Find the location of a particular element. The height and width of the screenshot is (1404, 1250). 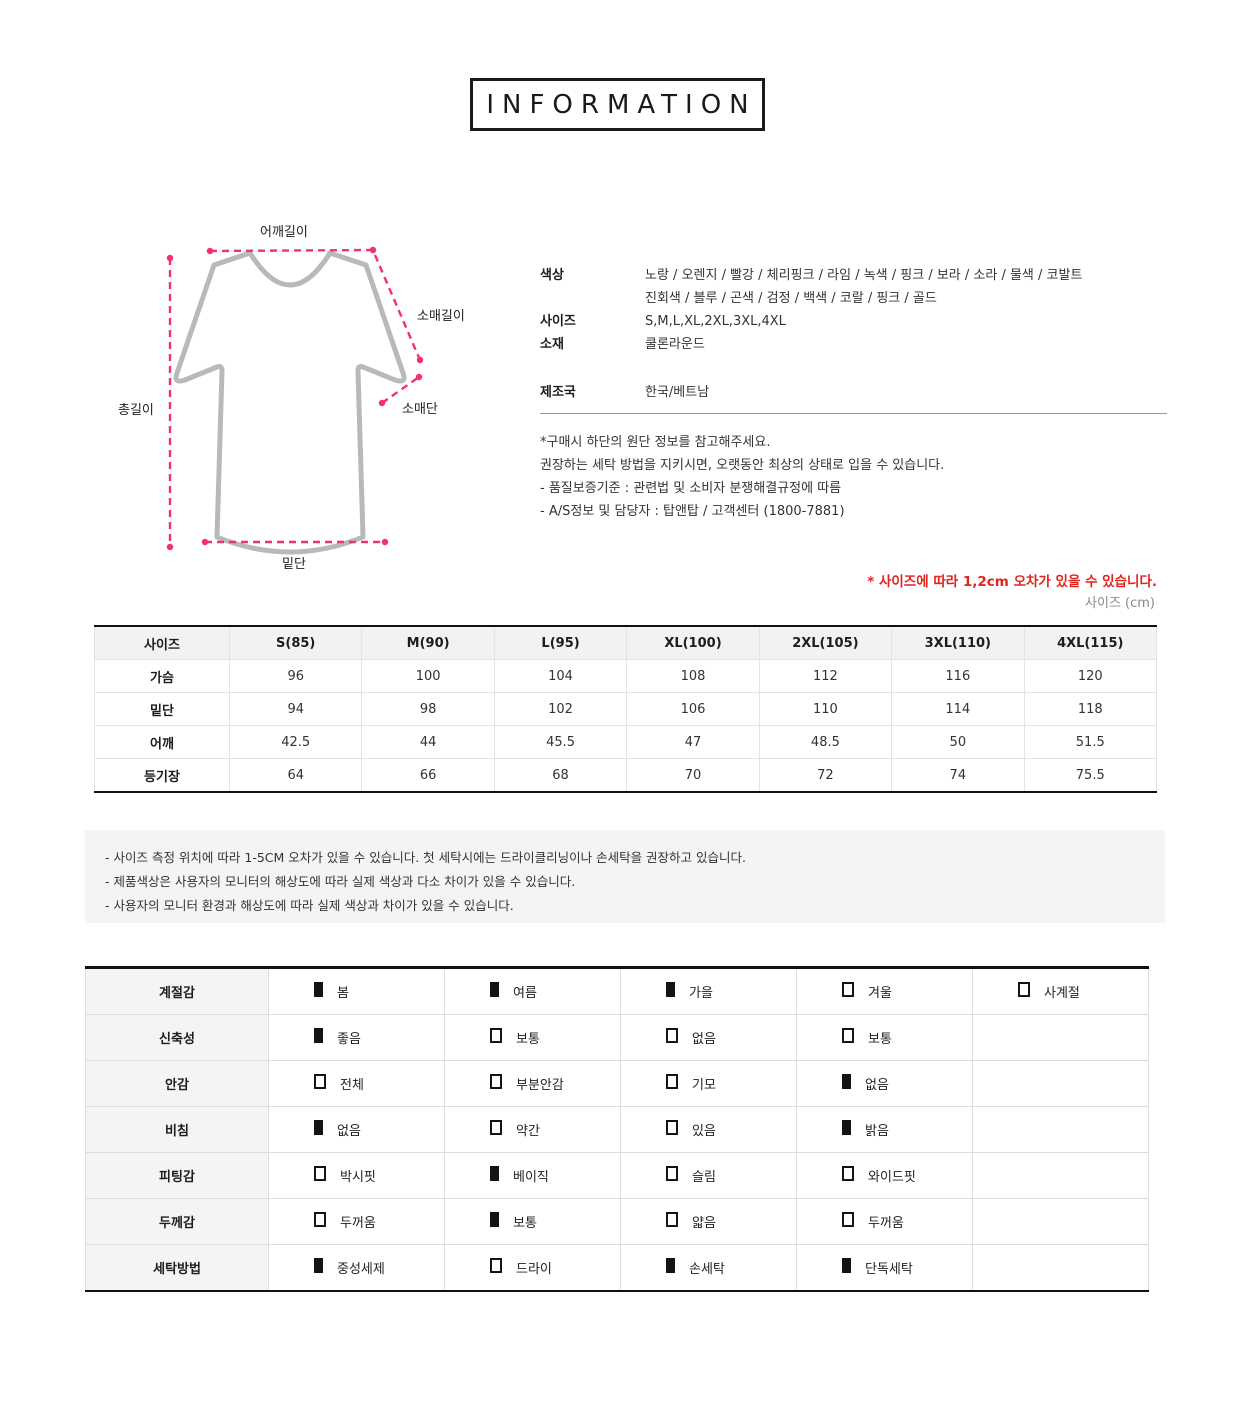

attribute-cell: 밝음 is located at coordinates (884, 1129).